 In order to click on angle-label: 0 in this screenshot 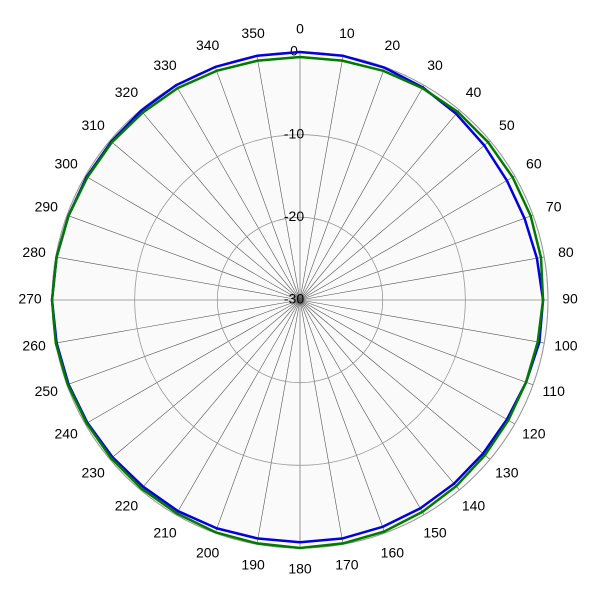, I will do `click(300, 29)`.